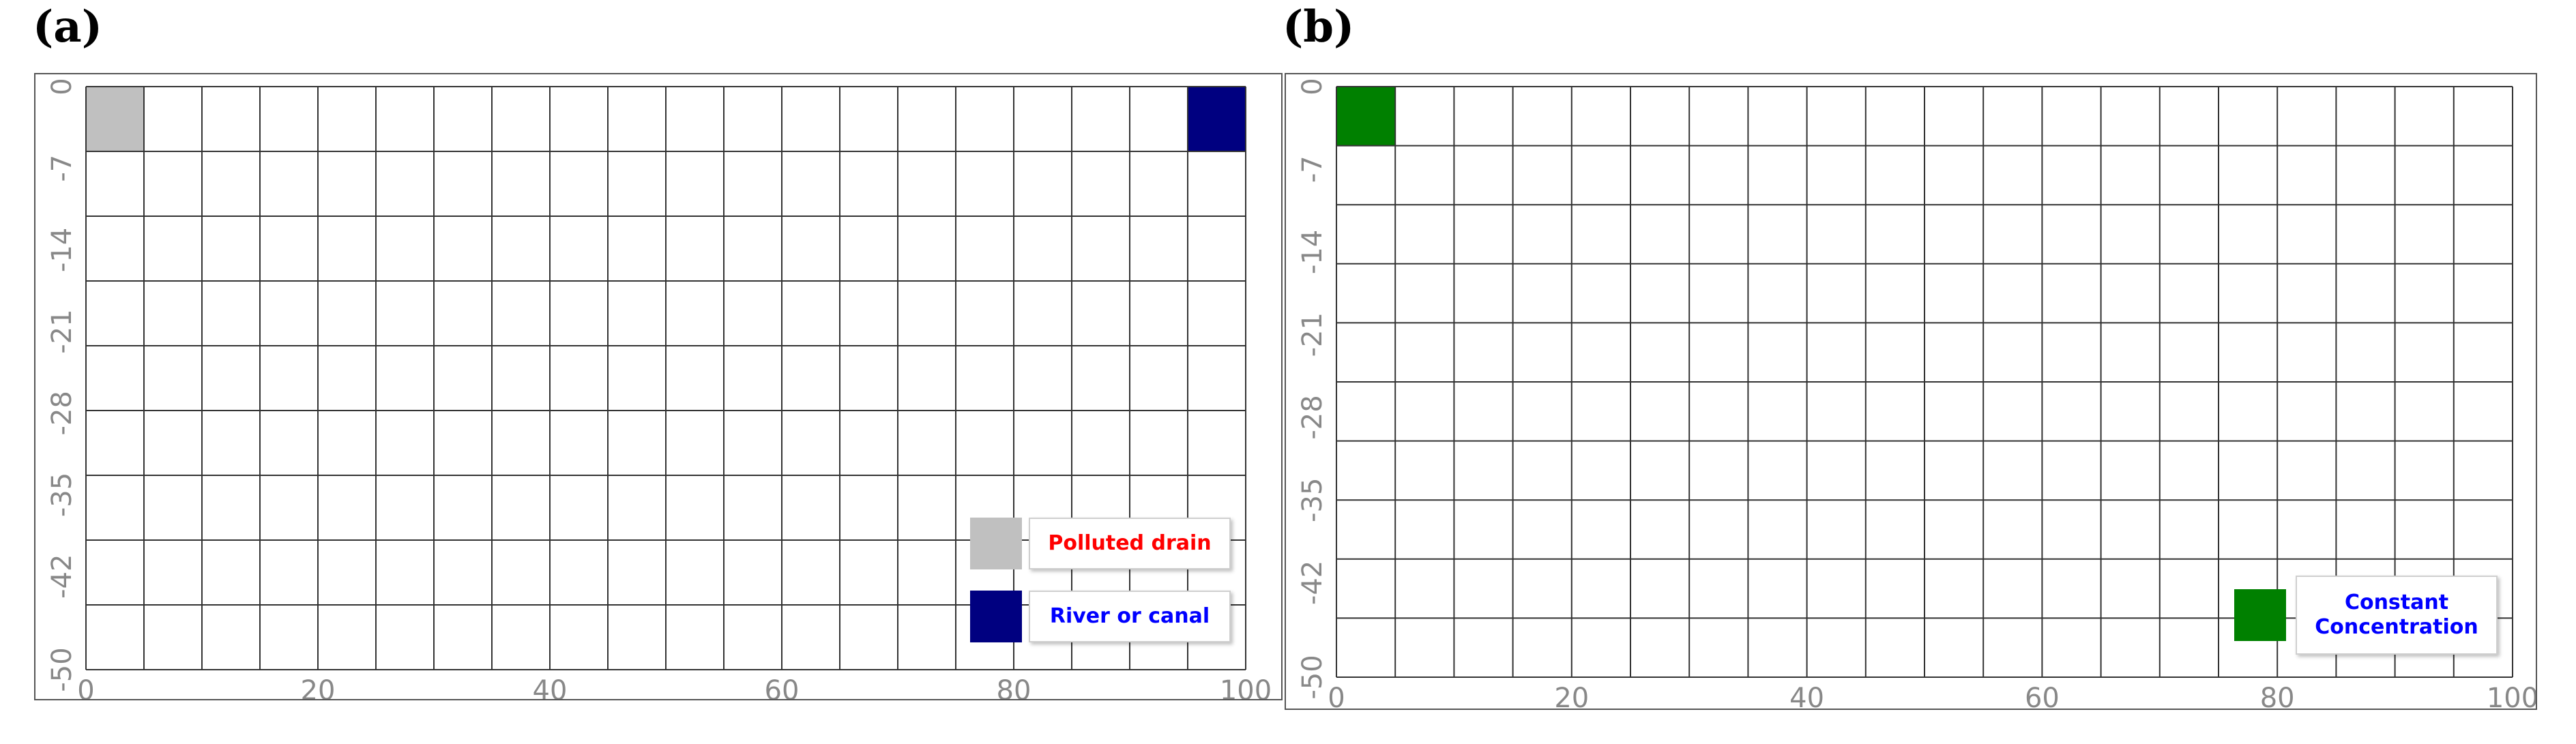 This screenshot has height=744, width=2576. Describe the element at coordinates (68, 27) in the screenshot. I see `panel-a-label: (a)` at that location.